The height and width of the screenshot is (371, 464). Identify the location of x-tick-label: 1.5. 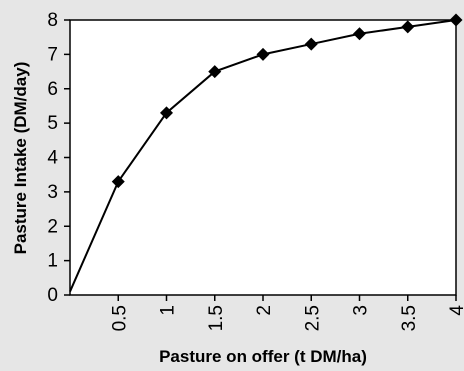
(216, 318).